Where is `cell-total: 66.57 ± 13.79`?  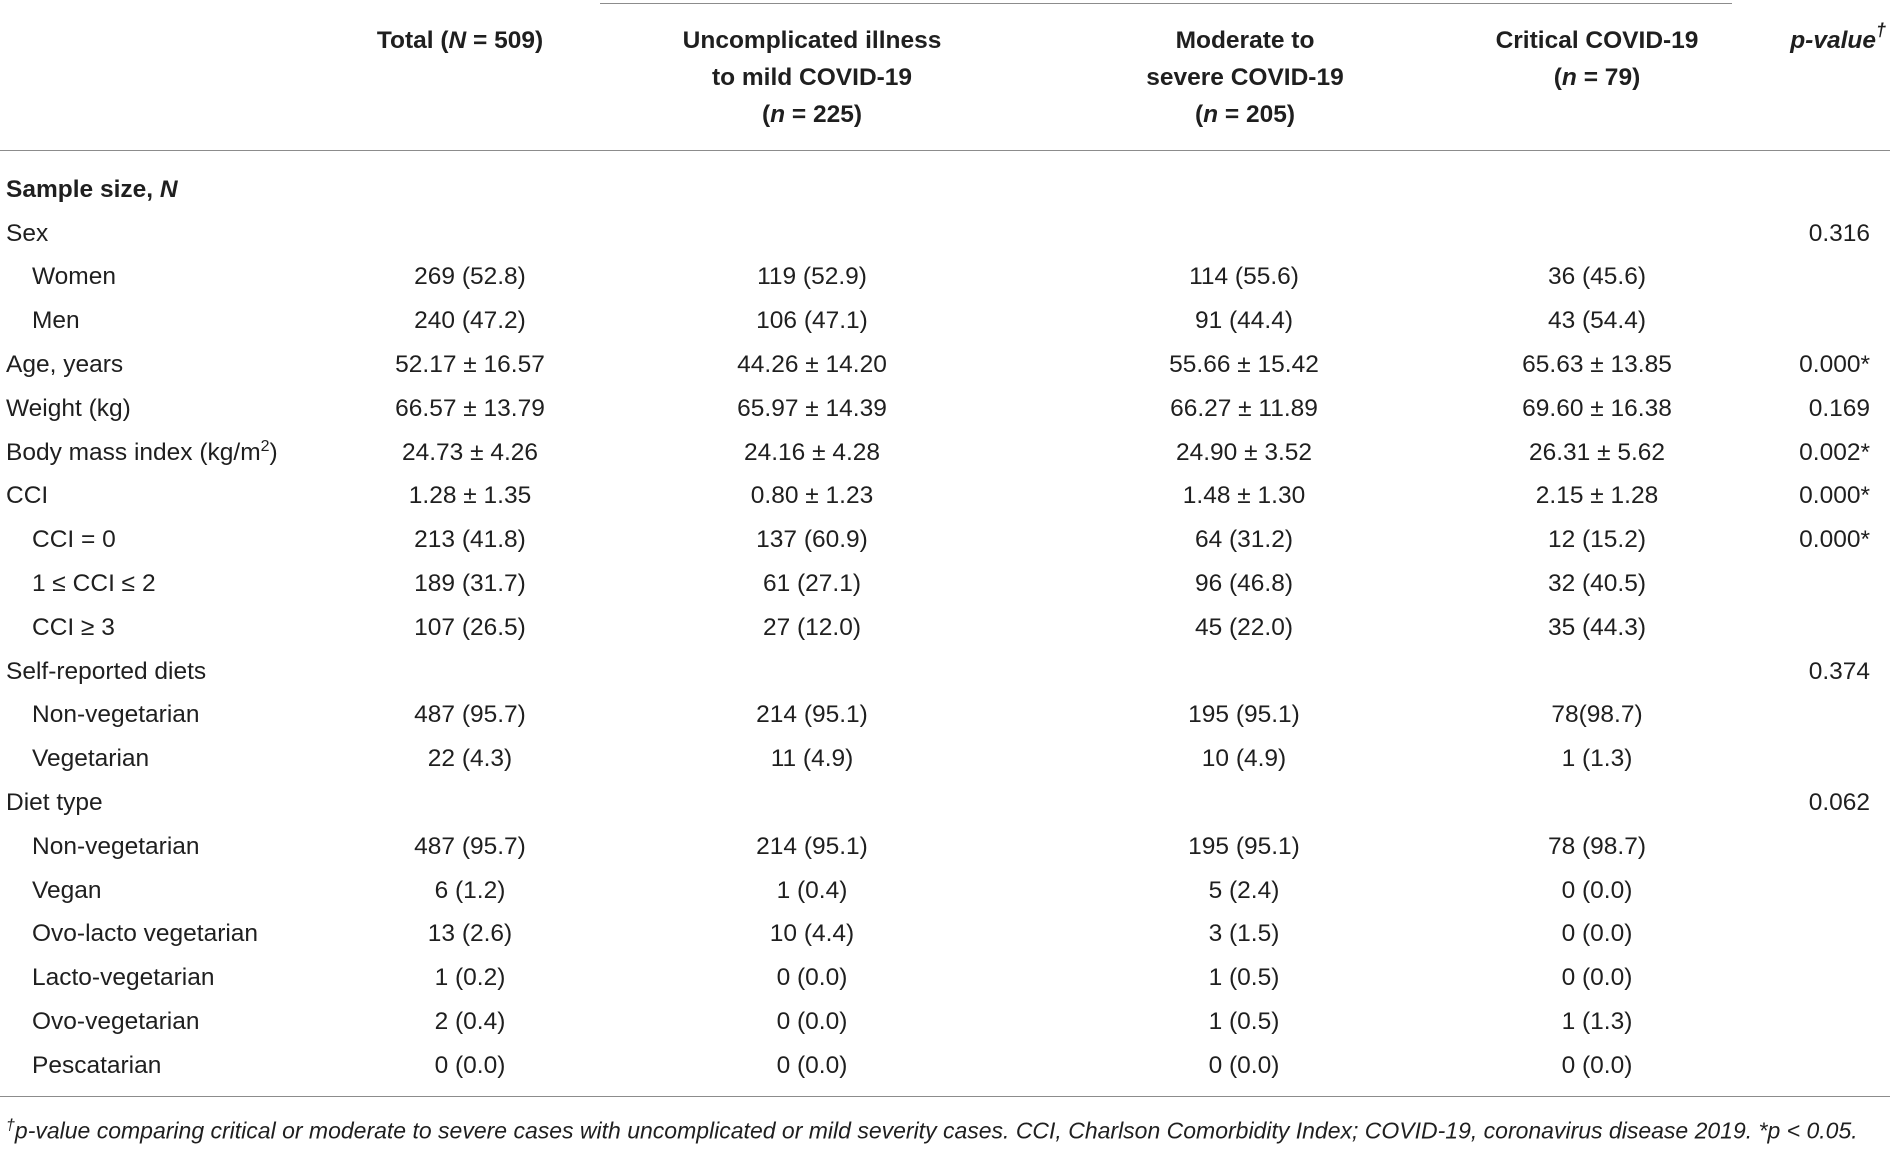 cell-total: 66.57 ± 13.79 is located at coordinates (470, 408).